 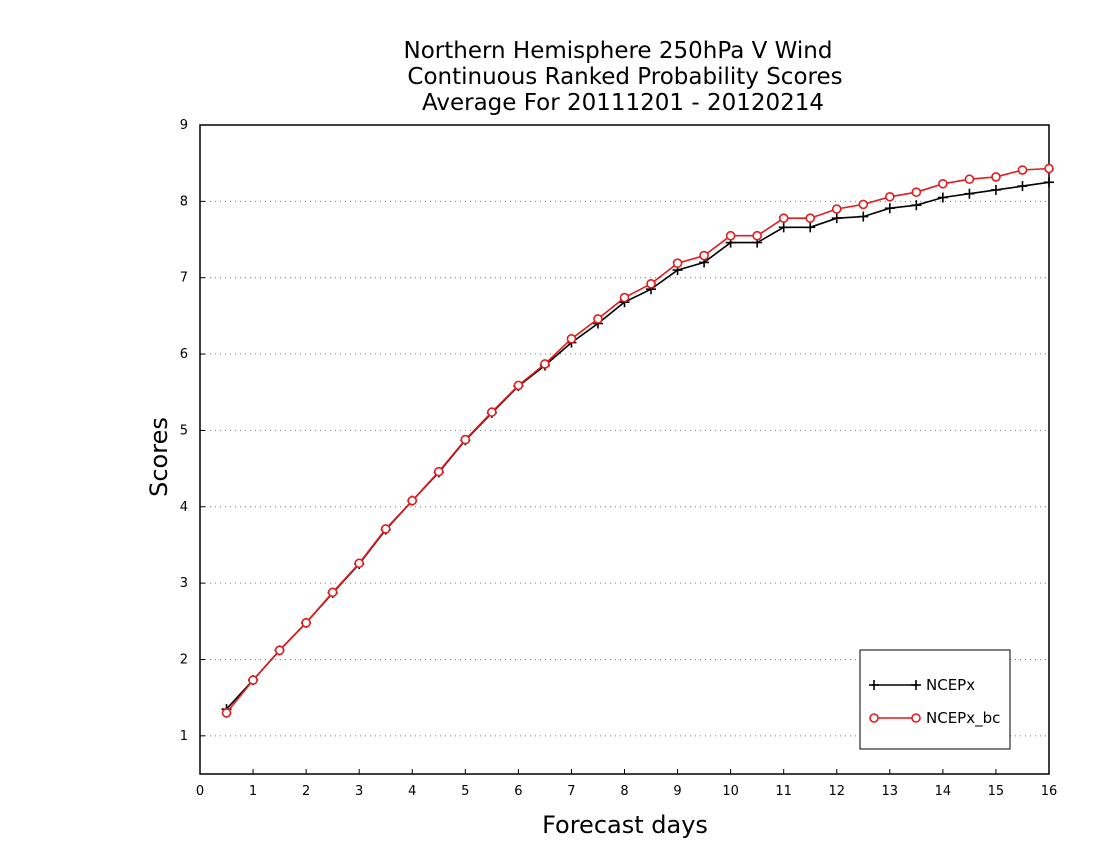 What do you see at coordinates (192, 431) in the screenshot?
I see `y-axis: 1 2 3 4 5 6 7 8 9` at bounding box center [192, 431].